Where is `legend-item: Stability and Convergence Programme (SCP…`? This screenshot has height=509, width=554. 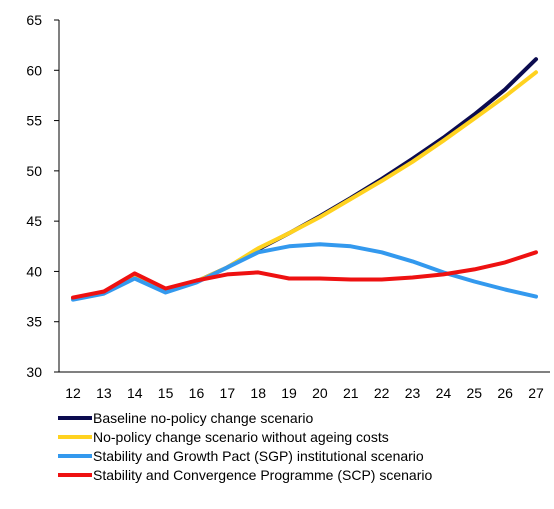 legend-item: Stability and Convergence Programme (SCP… is located at coordinates (245, 475).